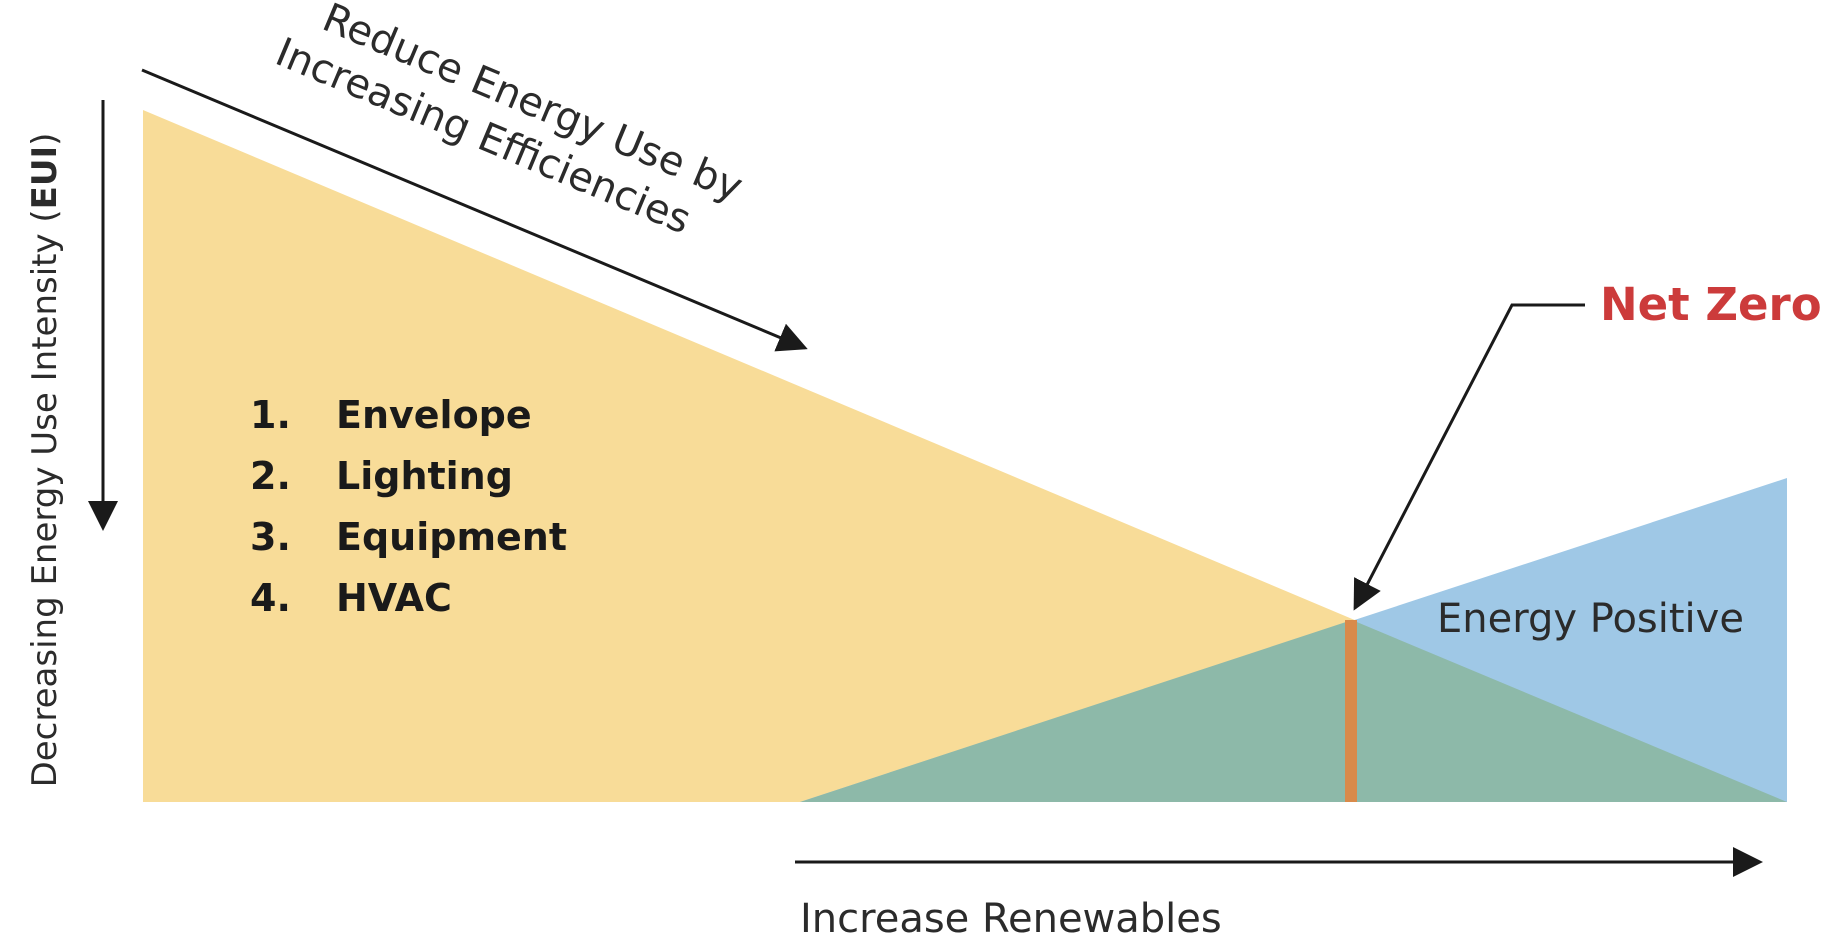 The height and width of the screenshot is (939, 1821). What do you see at coordinates (1293, 711) in the screenshot?
I see `overlap-area` at bounding box center [1293, 711].